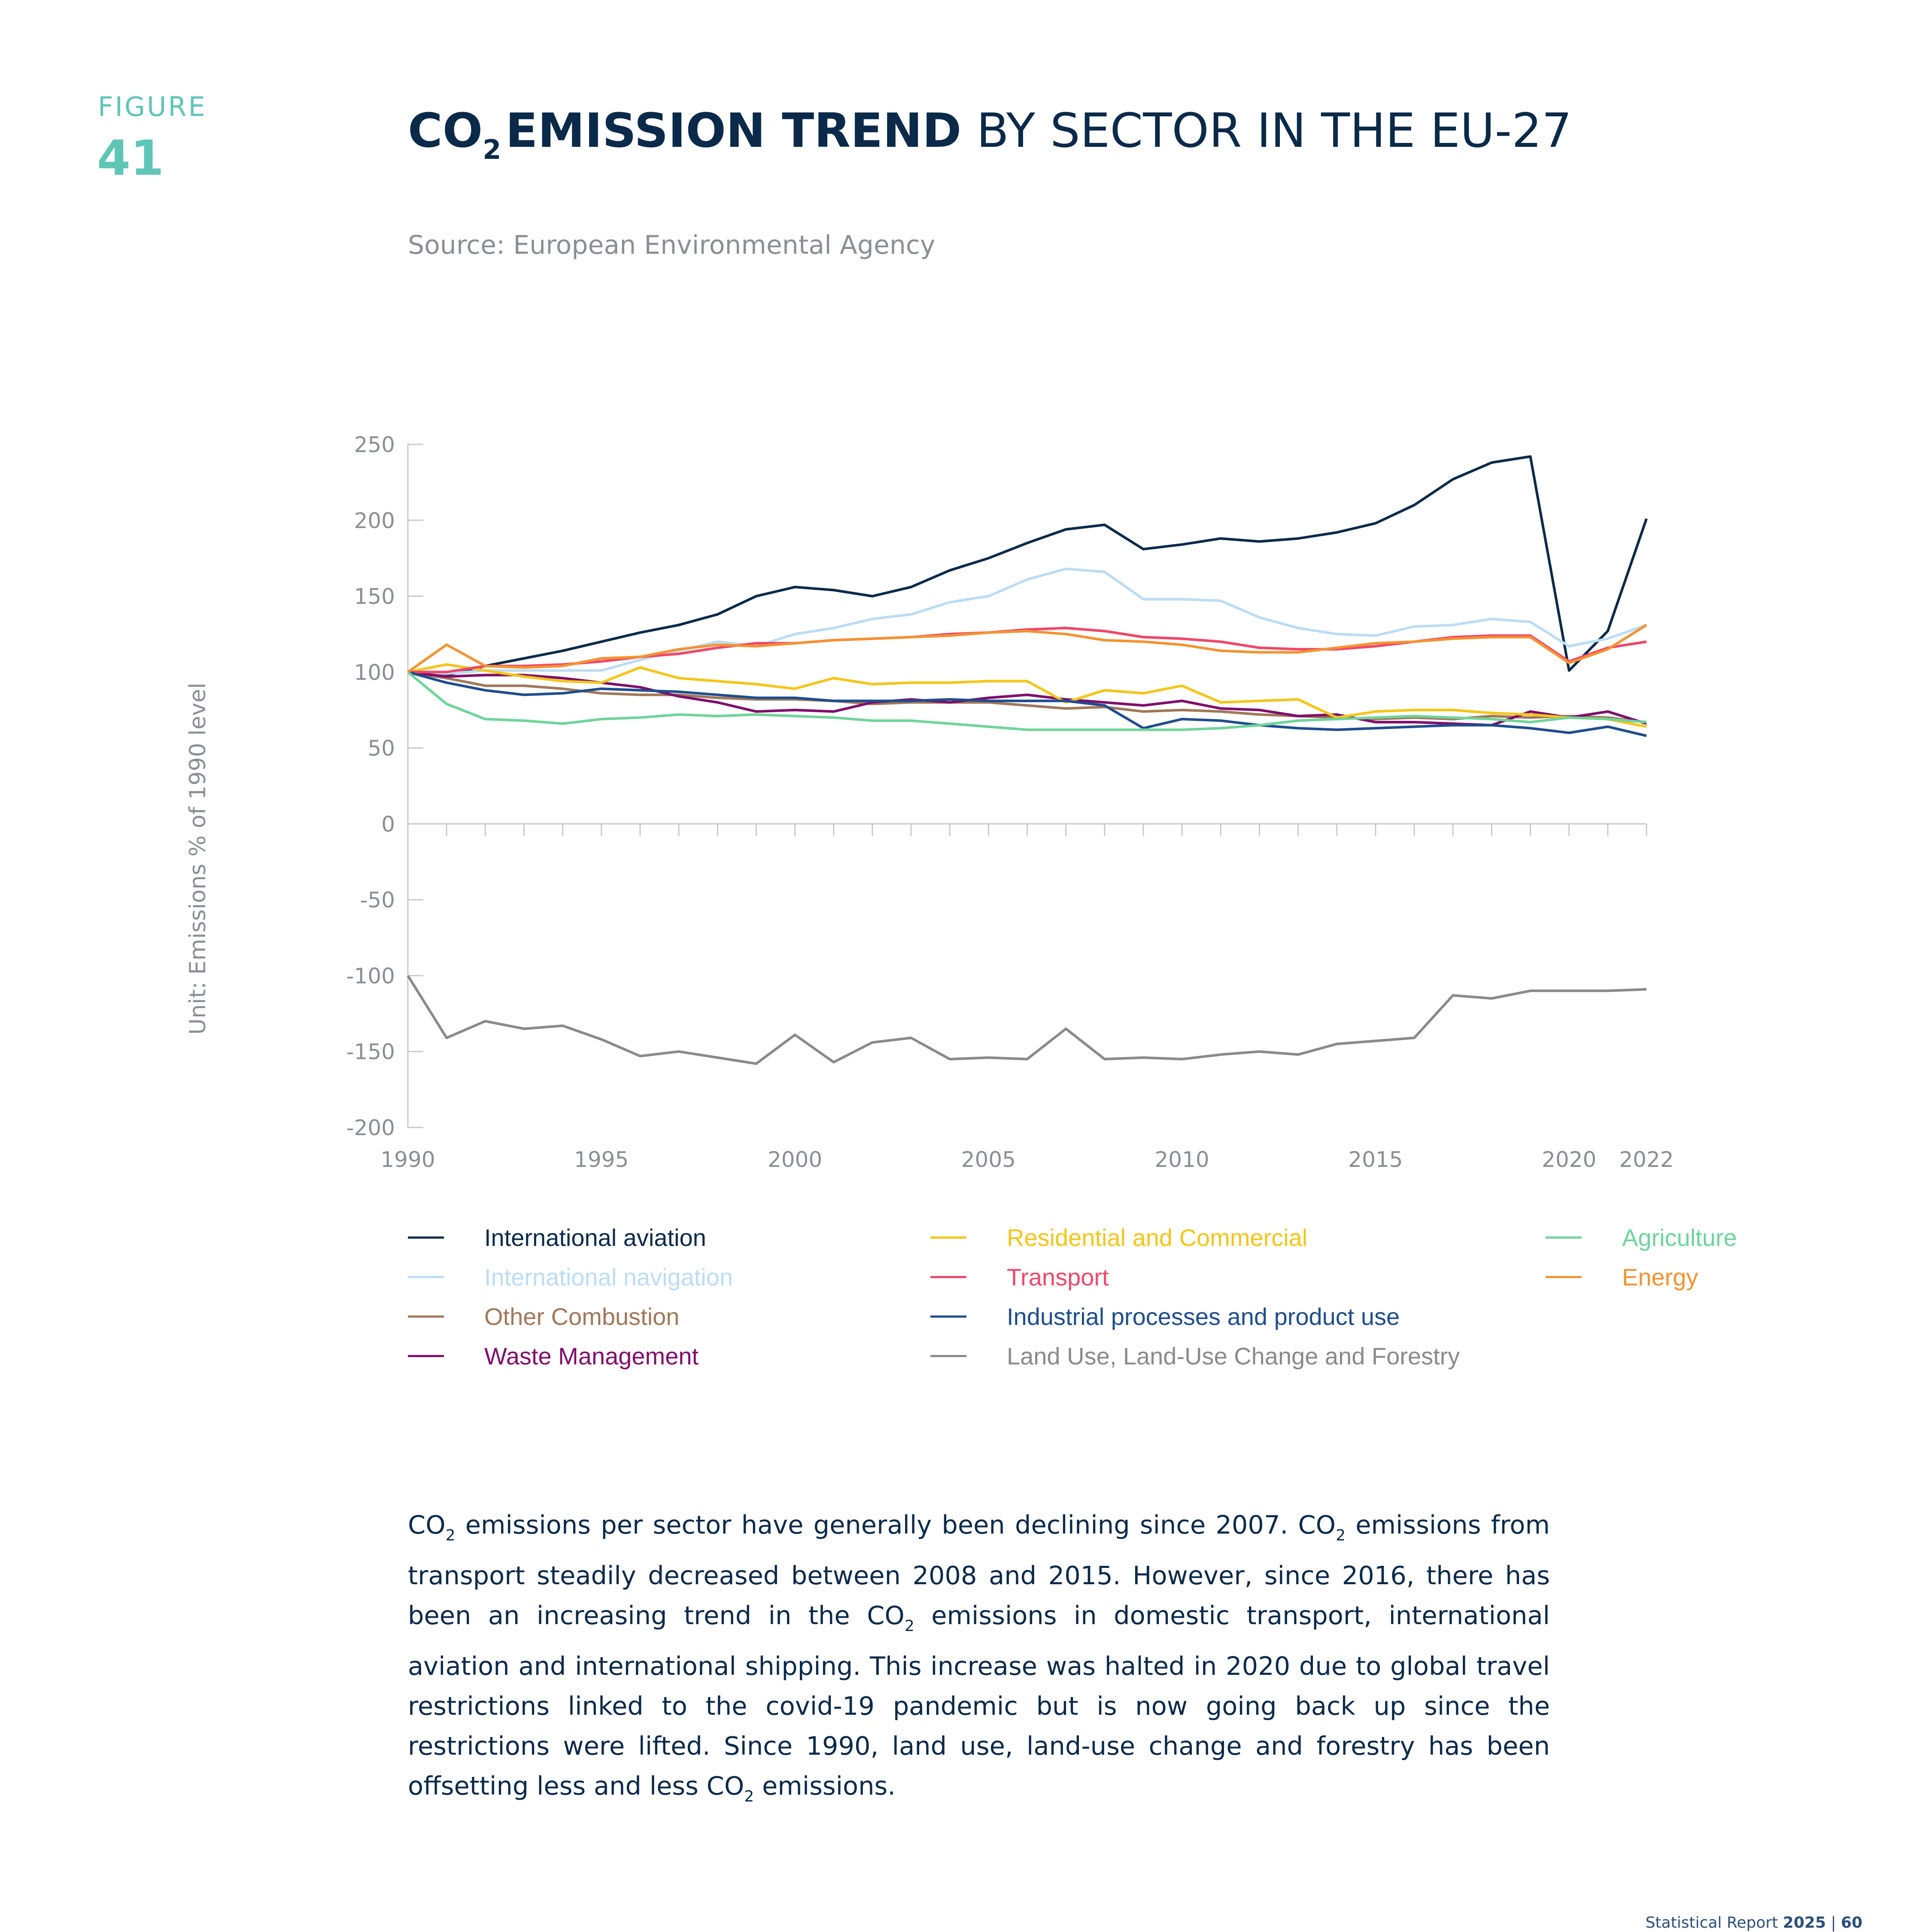  I want to click on y-tick-label: 100, so click(375, 673).